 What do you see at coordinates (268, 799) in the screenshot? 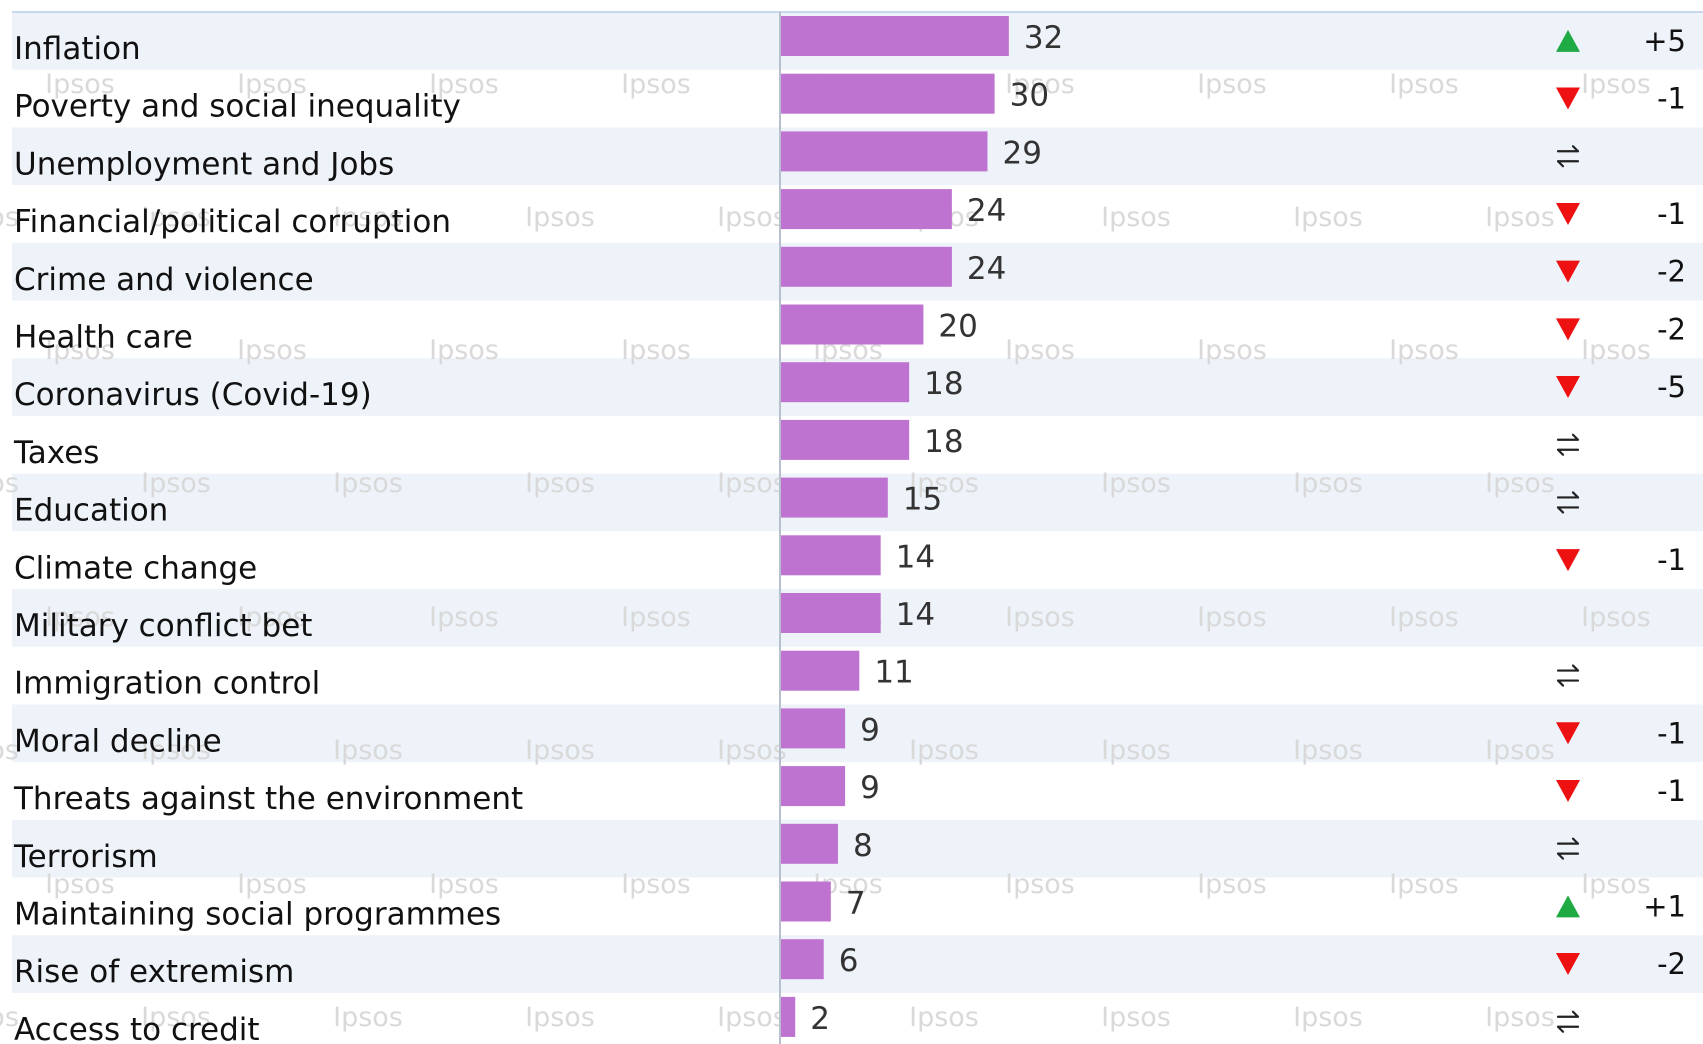
I see `category-label: Threats against the environment` at bounding box center [268, 799].